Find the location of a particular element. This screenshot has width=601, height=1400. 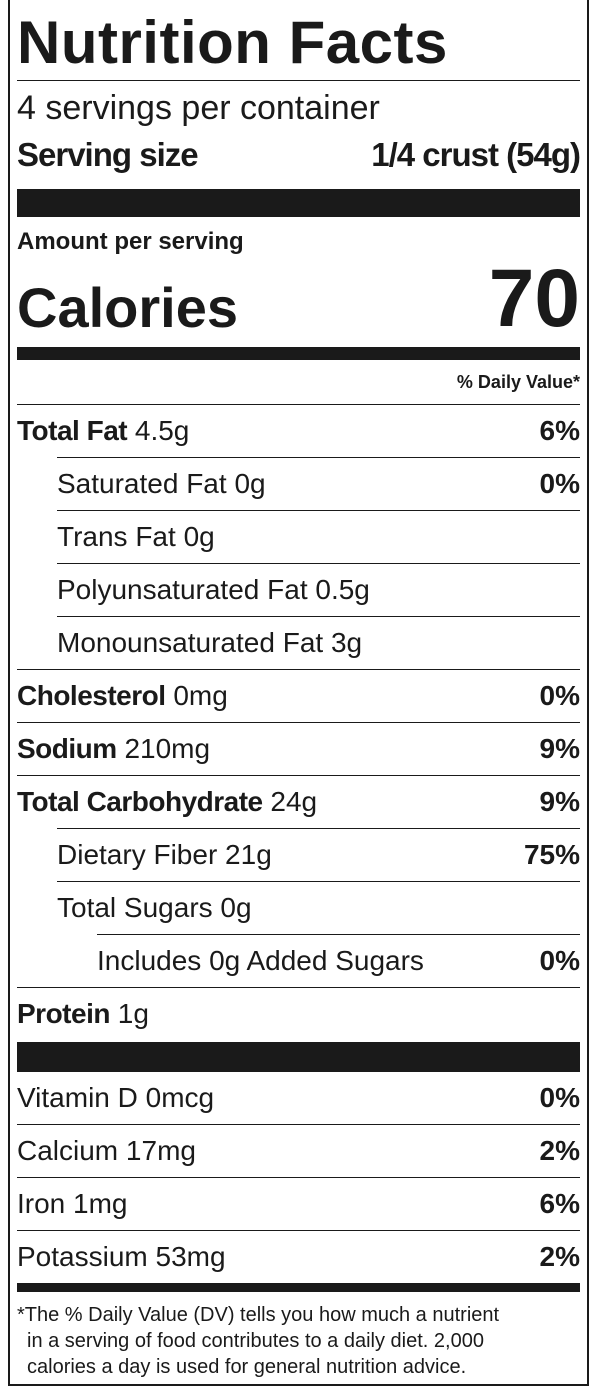

nutrient-name: Polyunsaturated Fat is located at coordinates (182, 589).